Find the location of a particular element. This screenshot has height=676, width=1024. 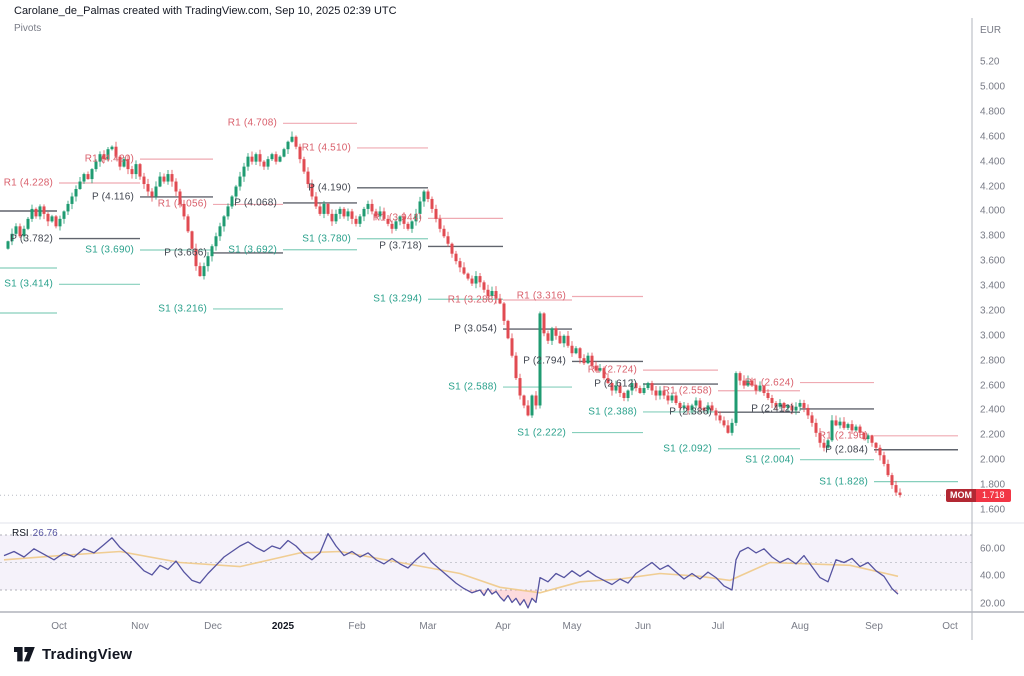

pivot-label-r1: R1 (3.944) is located at coordinates (397, 218).